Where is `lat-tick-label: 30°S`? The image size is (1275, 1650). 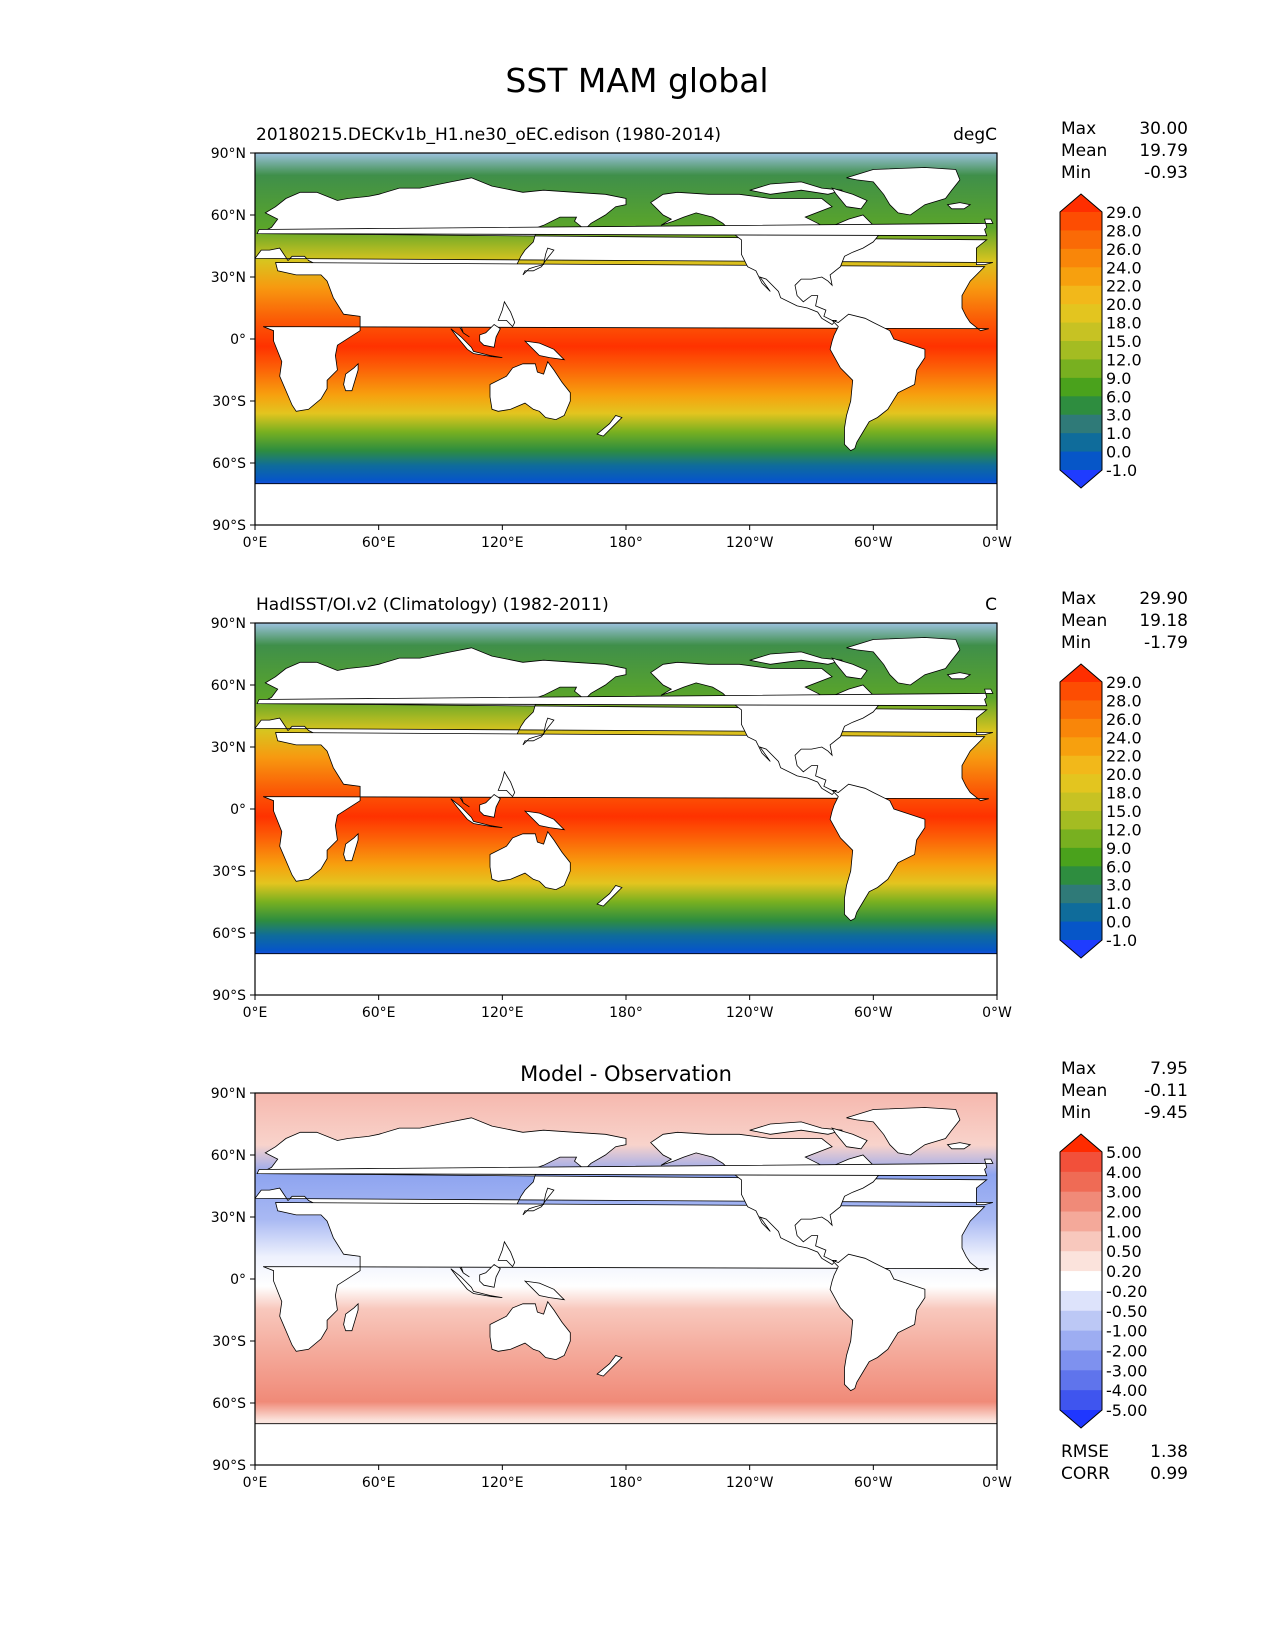
lat-tick-label: 30°S is located at coordinates (229, 872).